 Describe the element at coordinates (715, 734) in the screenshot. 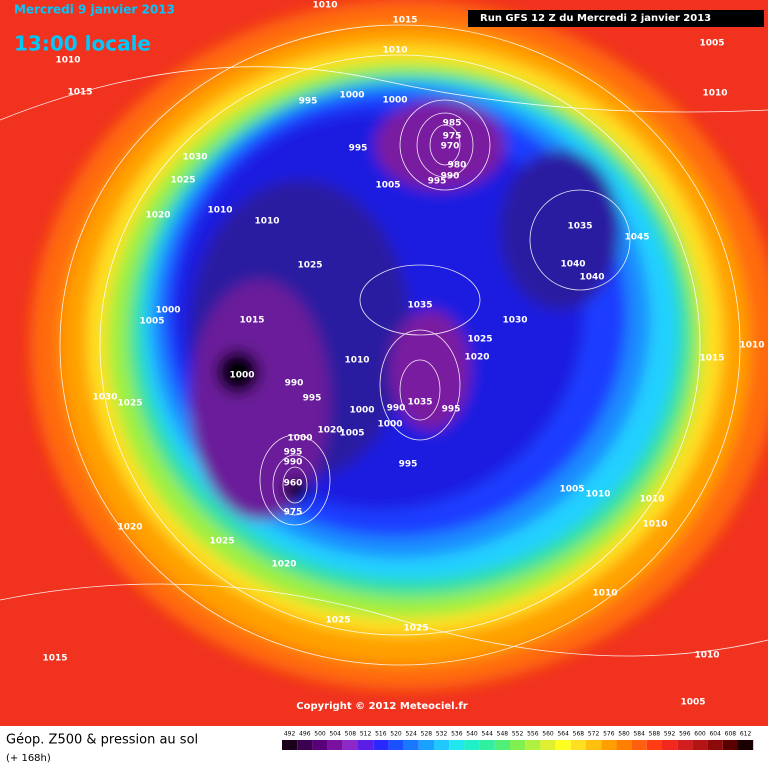

I see `legend-label: 604` at that location.